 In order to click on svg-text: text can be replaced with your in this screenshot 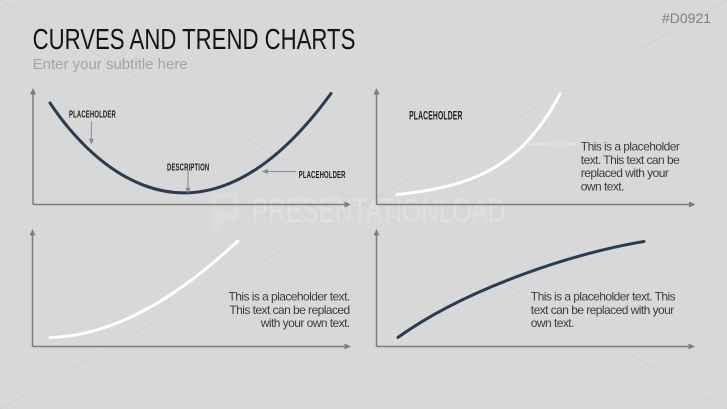, I will do `click(602, 310)`.